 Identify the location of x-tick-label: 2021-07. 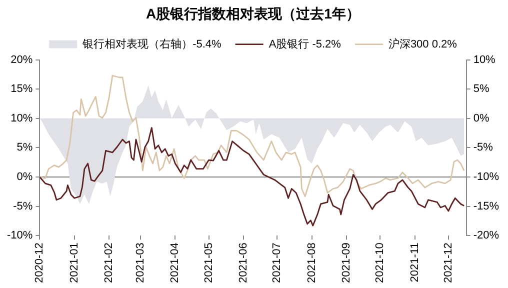
(277, 263).